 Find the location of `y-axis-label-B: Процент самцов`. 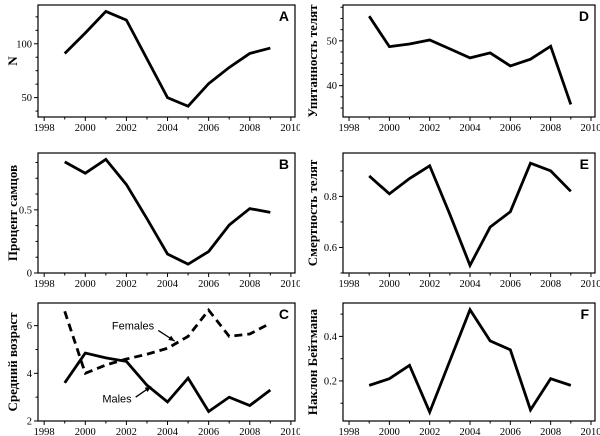

y-axis-label-B: Процент самцов is located at coordinates (12, 213).